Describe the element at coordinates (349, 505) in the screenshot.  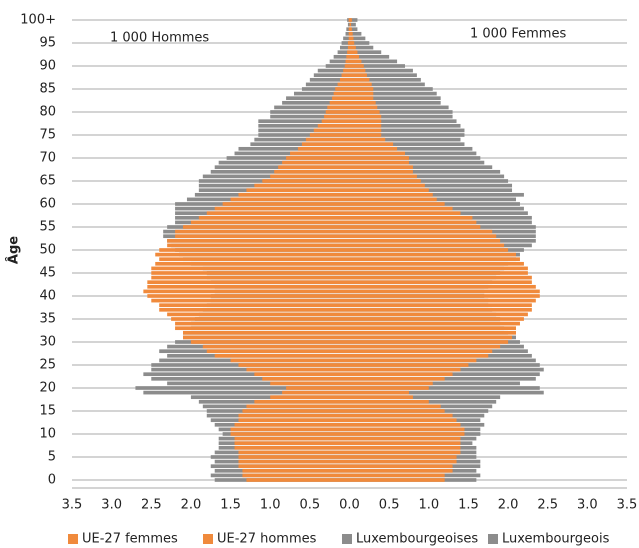
I see `x-tick-label: 0.0` at that location.